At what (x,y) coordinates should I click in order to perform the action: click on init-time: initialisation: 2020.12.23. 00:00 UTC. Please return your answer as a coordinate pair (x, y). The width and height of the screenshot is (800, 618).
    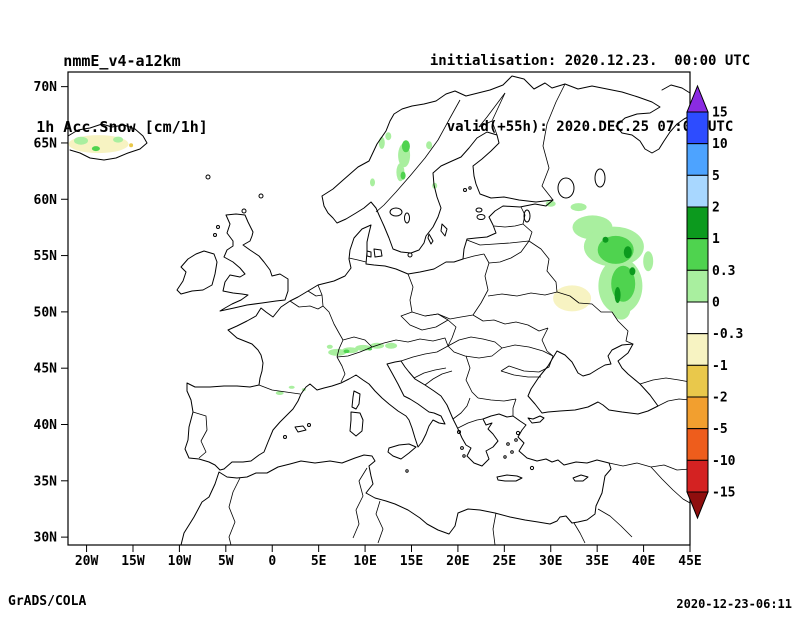
    Looking at the image, I should click on (590, 61).